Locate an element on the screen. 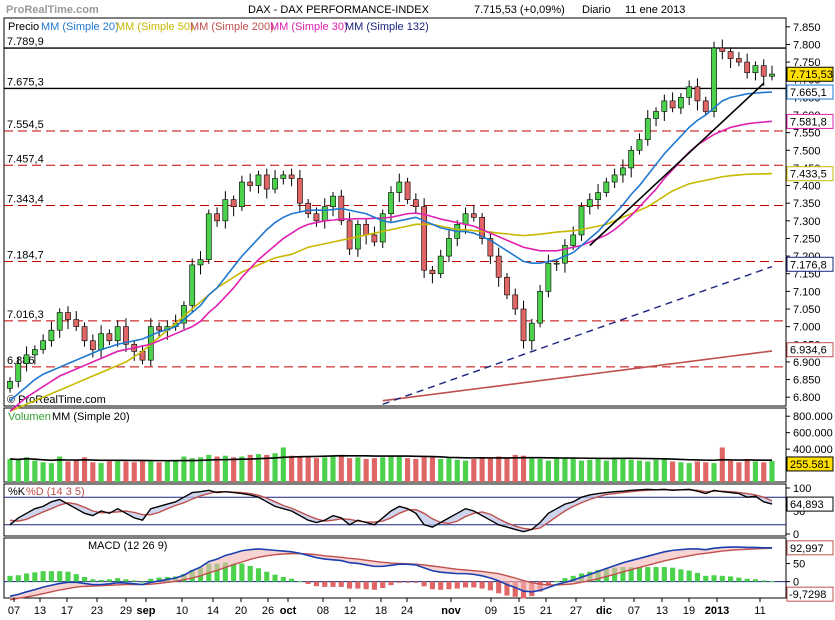 This screenshot has height=620, width=835. price-tick-label: 7.750 is located at coordinates (807, 63).